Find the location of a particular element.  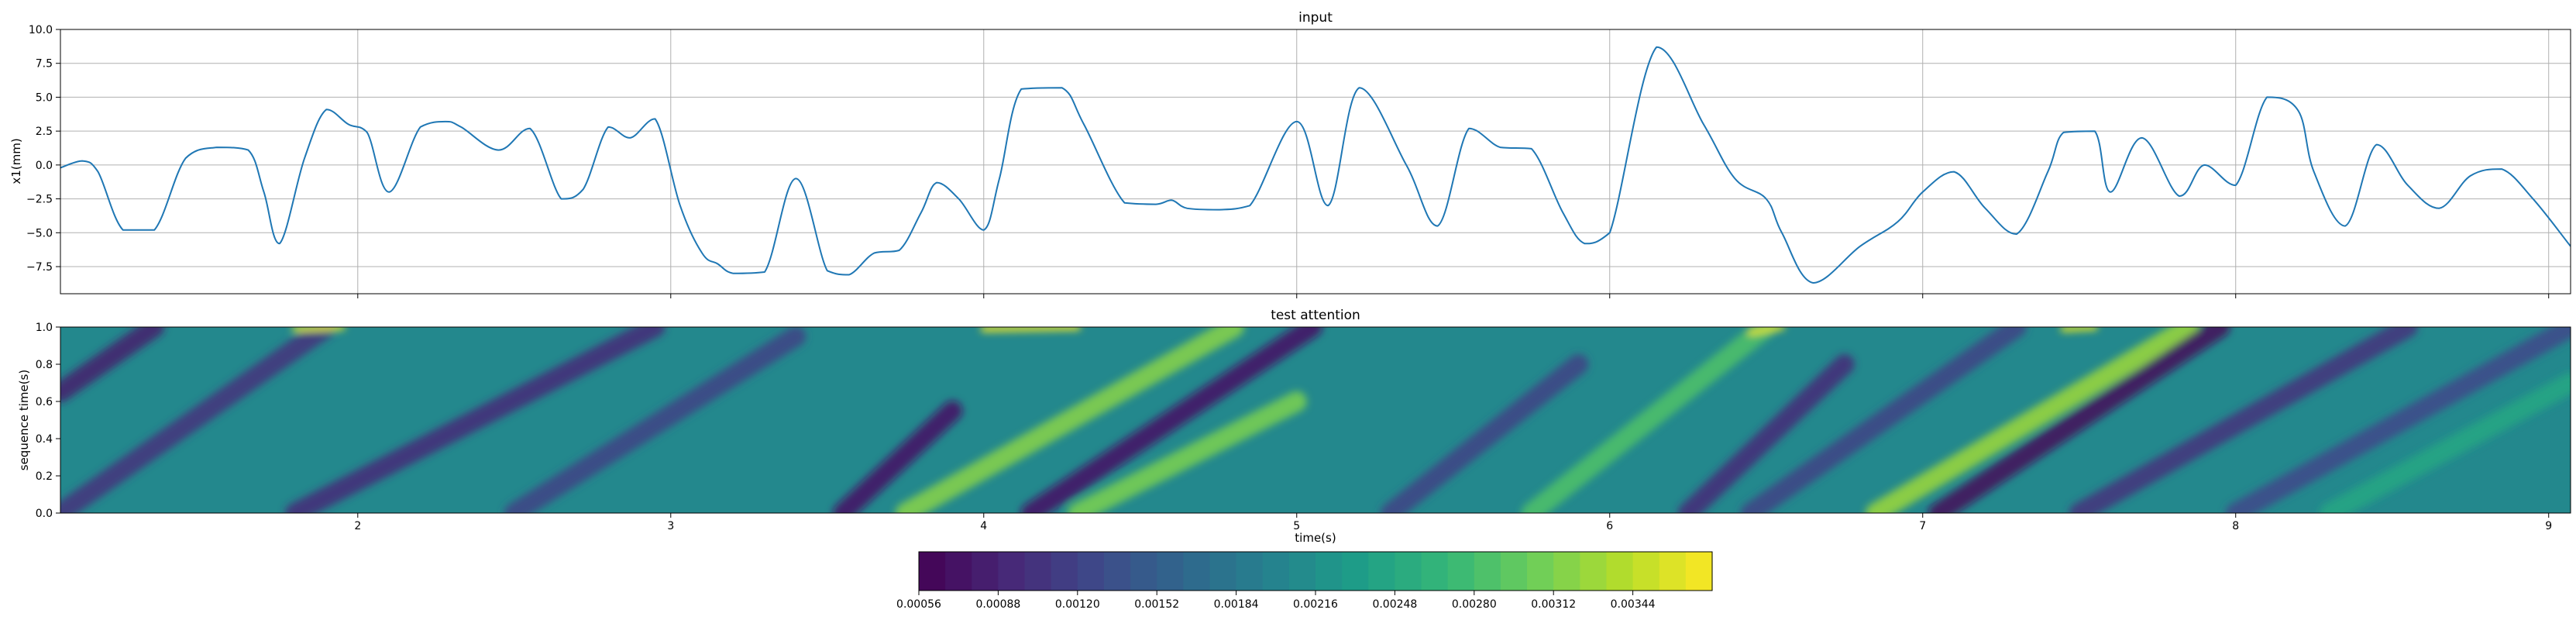

attention-x-tick-label: 2 is located at coordinates (357, 526).